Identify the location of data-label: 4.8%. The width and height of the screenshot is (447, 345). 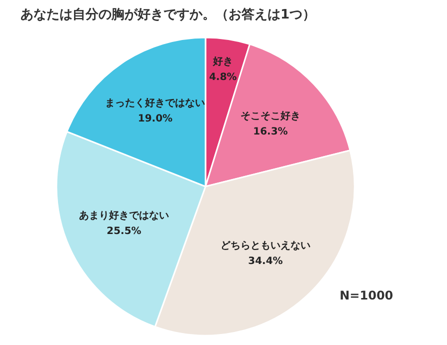
(223, 77).